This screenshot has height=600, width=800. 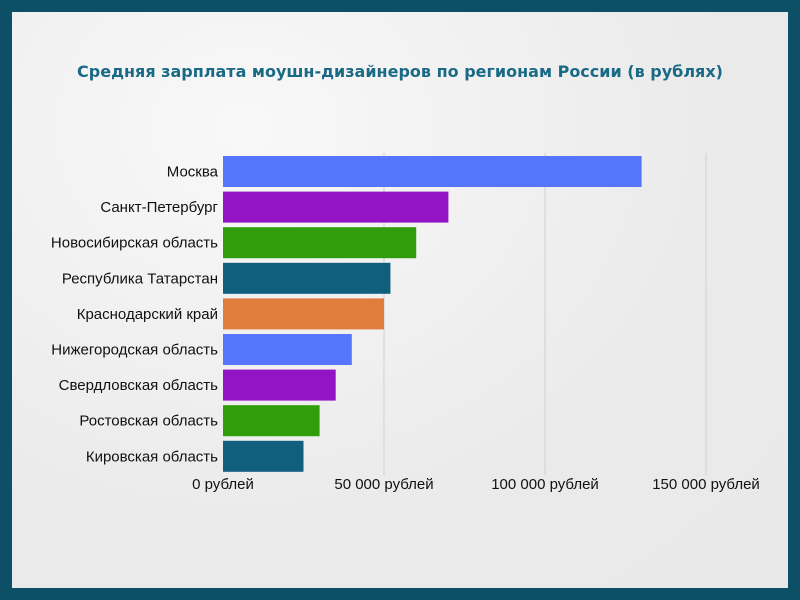 I want to click on x-tick-label: 100 000 рублей, so click(x=545, y=484).